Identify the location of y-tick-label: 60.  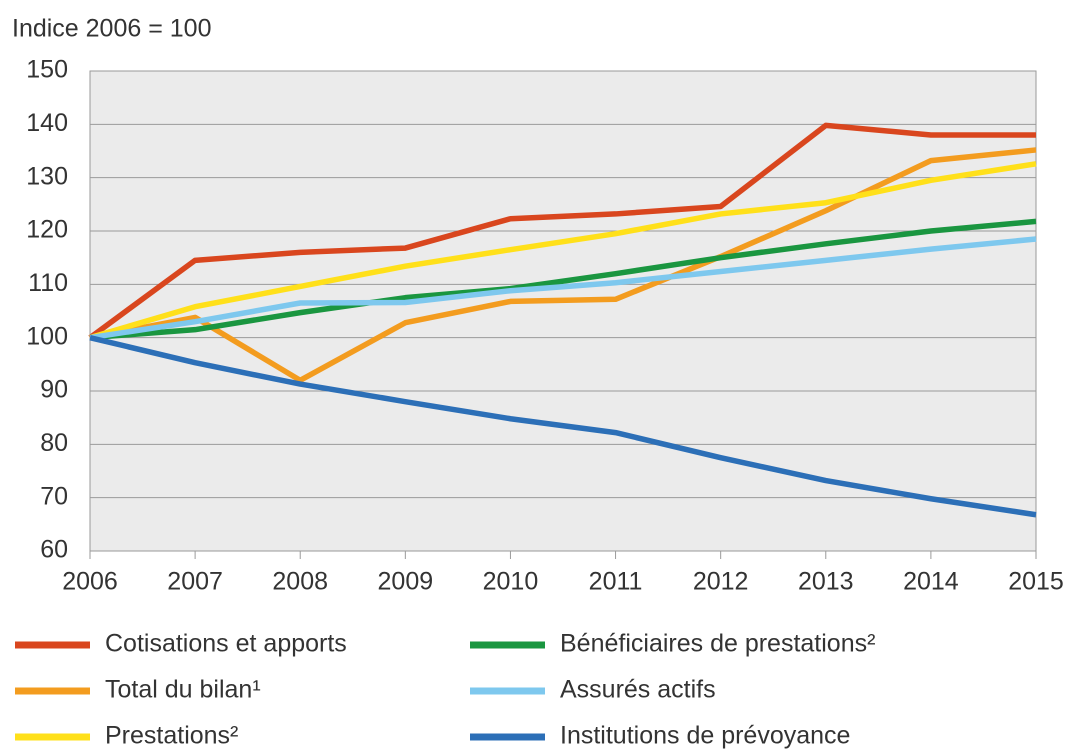
(54, 550).